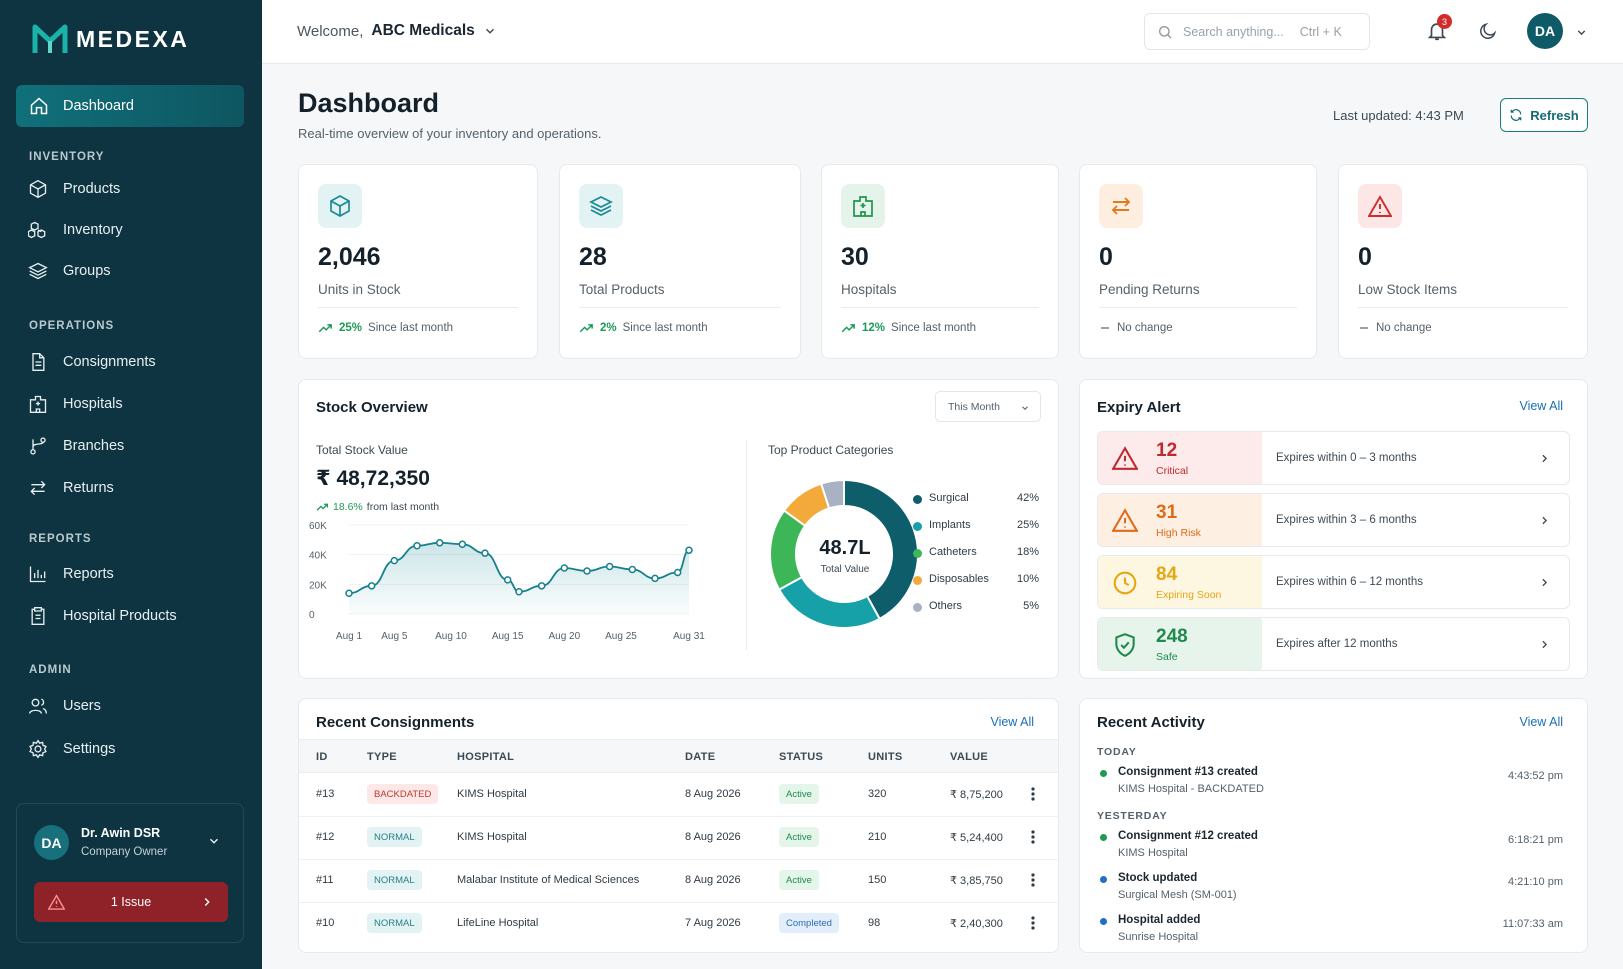 This screenshot has width=1623, height=969. Describe the element at coordinates (38, 404) in the screenshot. I see `hospital-icon` at that location.